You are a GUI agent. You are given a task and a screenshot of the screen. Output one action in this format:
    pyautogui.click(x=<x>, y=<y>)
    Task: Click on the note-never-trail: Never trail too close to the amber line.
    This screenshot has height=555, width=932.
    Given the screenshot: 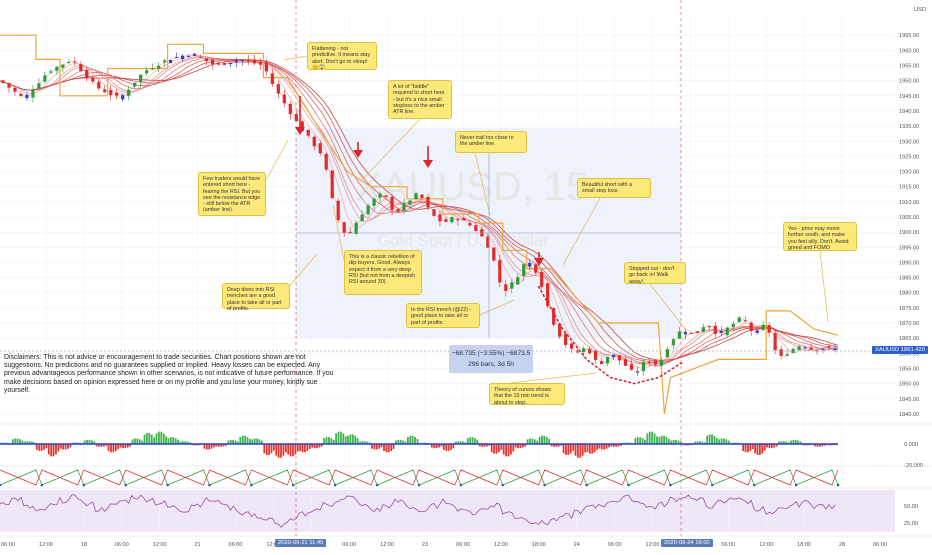 What is the action you would take?
    pyautogui.click(x=491, y=142)
    